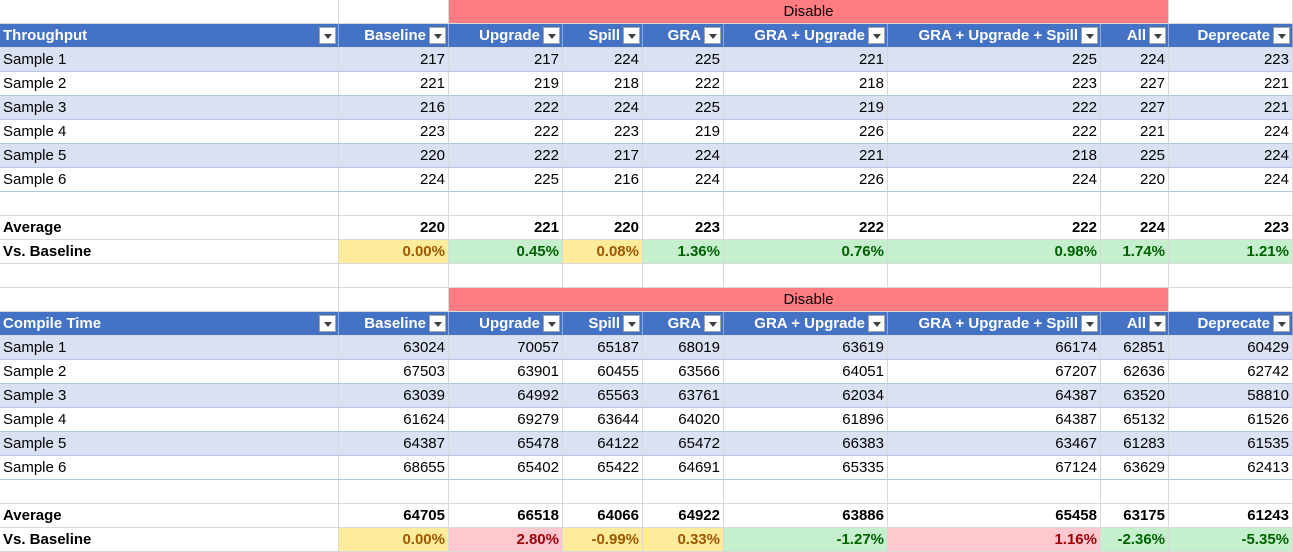 This screenshot has height=552, width=1293. Describe the element at coordinates (1231, 228) in the screenshot. I see `average-value: 223` at that location.